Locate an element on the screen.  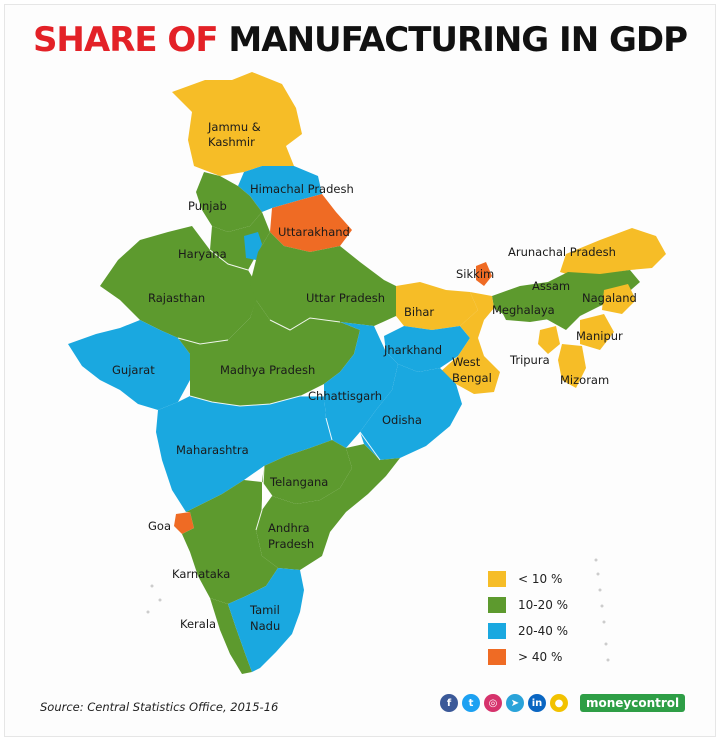
legend-label: 10-20 % is located at coordinates (543, 605).